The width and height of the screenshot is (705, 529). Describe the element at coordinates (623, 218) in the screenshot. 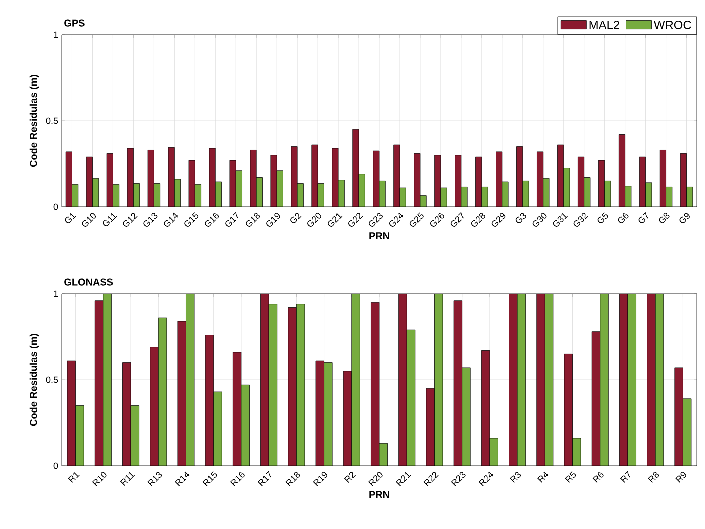

I see `x-tick-label: G6` at that location.